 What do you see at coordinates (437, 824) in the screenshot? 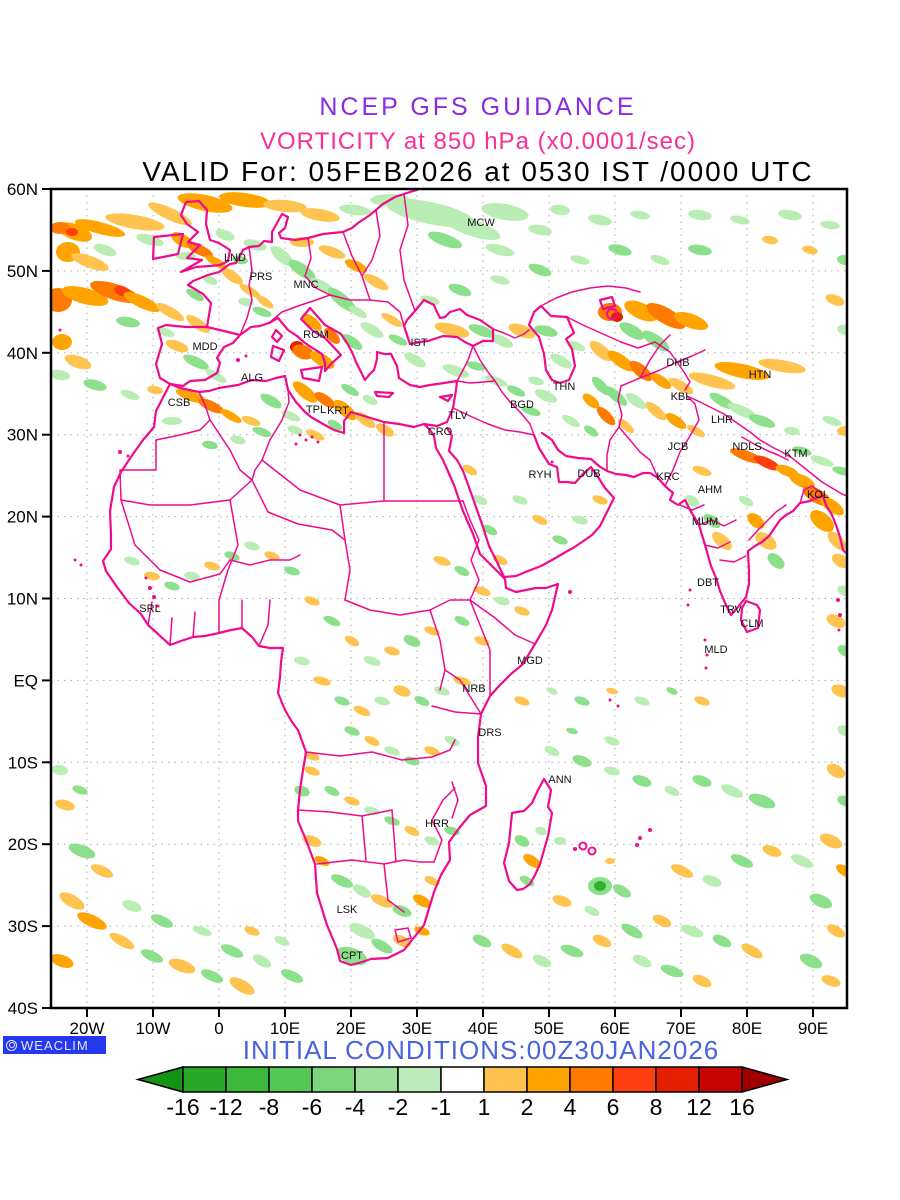
I see `station-label: HRR` at bounding box center [437, 824].